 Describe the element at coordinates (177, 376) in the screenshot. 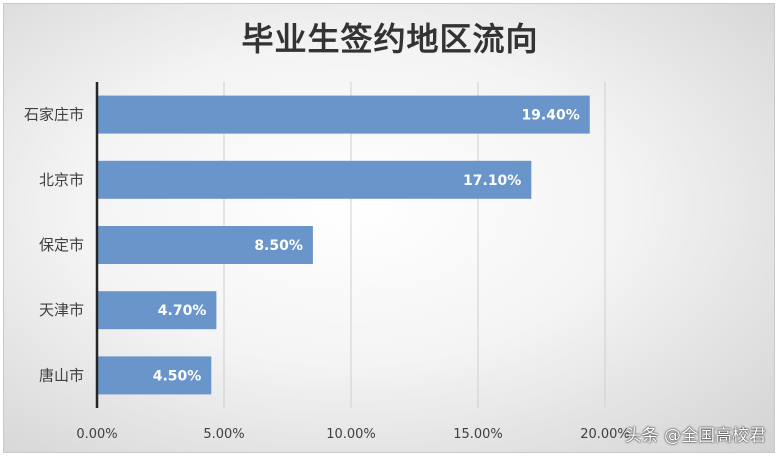

I see `data-label: 4.50%` at that location.